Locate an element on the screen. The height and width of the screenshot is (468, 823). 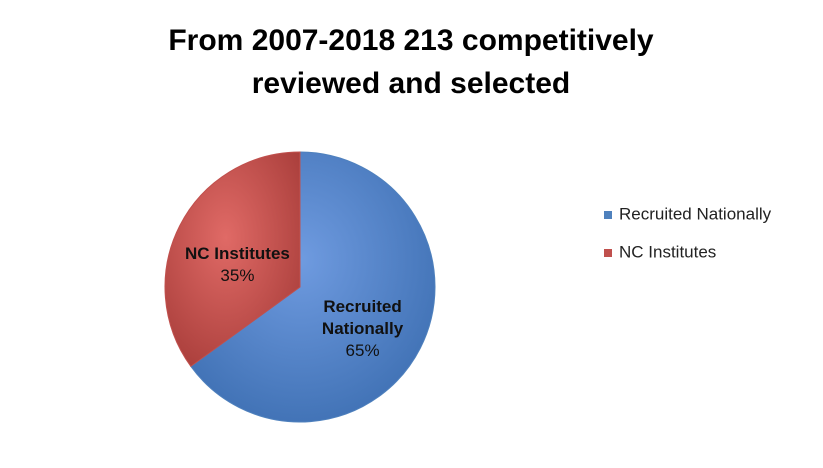
pie-slice is located at coordinates (232, 259).